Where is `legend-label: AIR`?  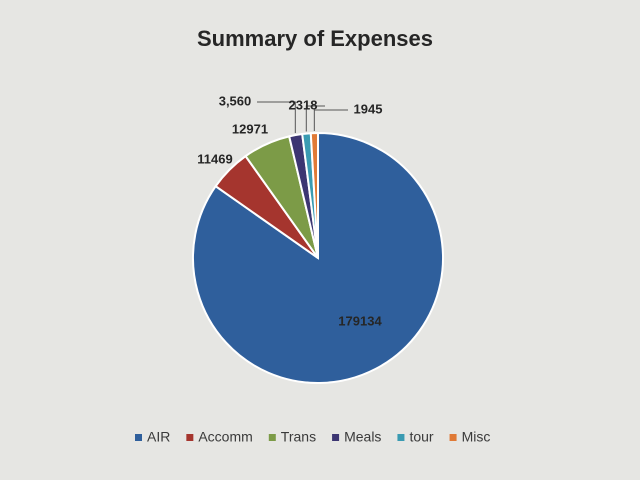
legend-label: AIR is located at coordinates (158, 437).